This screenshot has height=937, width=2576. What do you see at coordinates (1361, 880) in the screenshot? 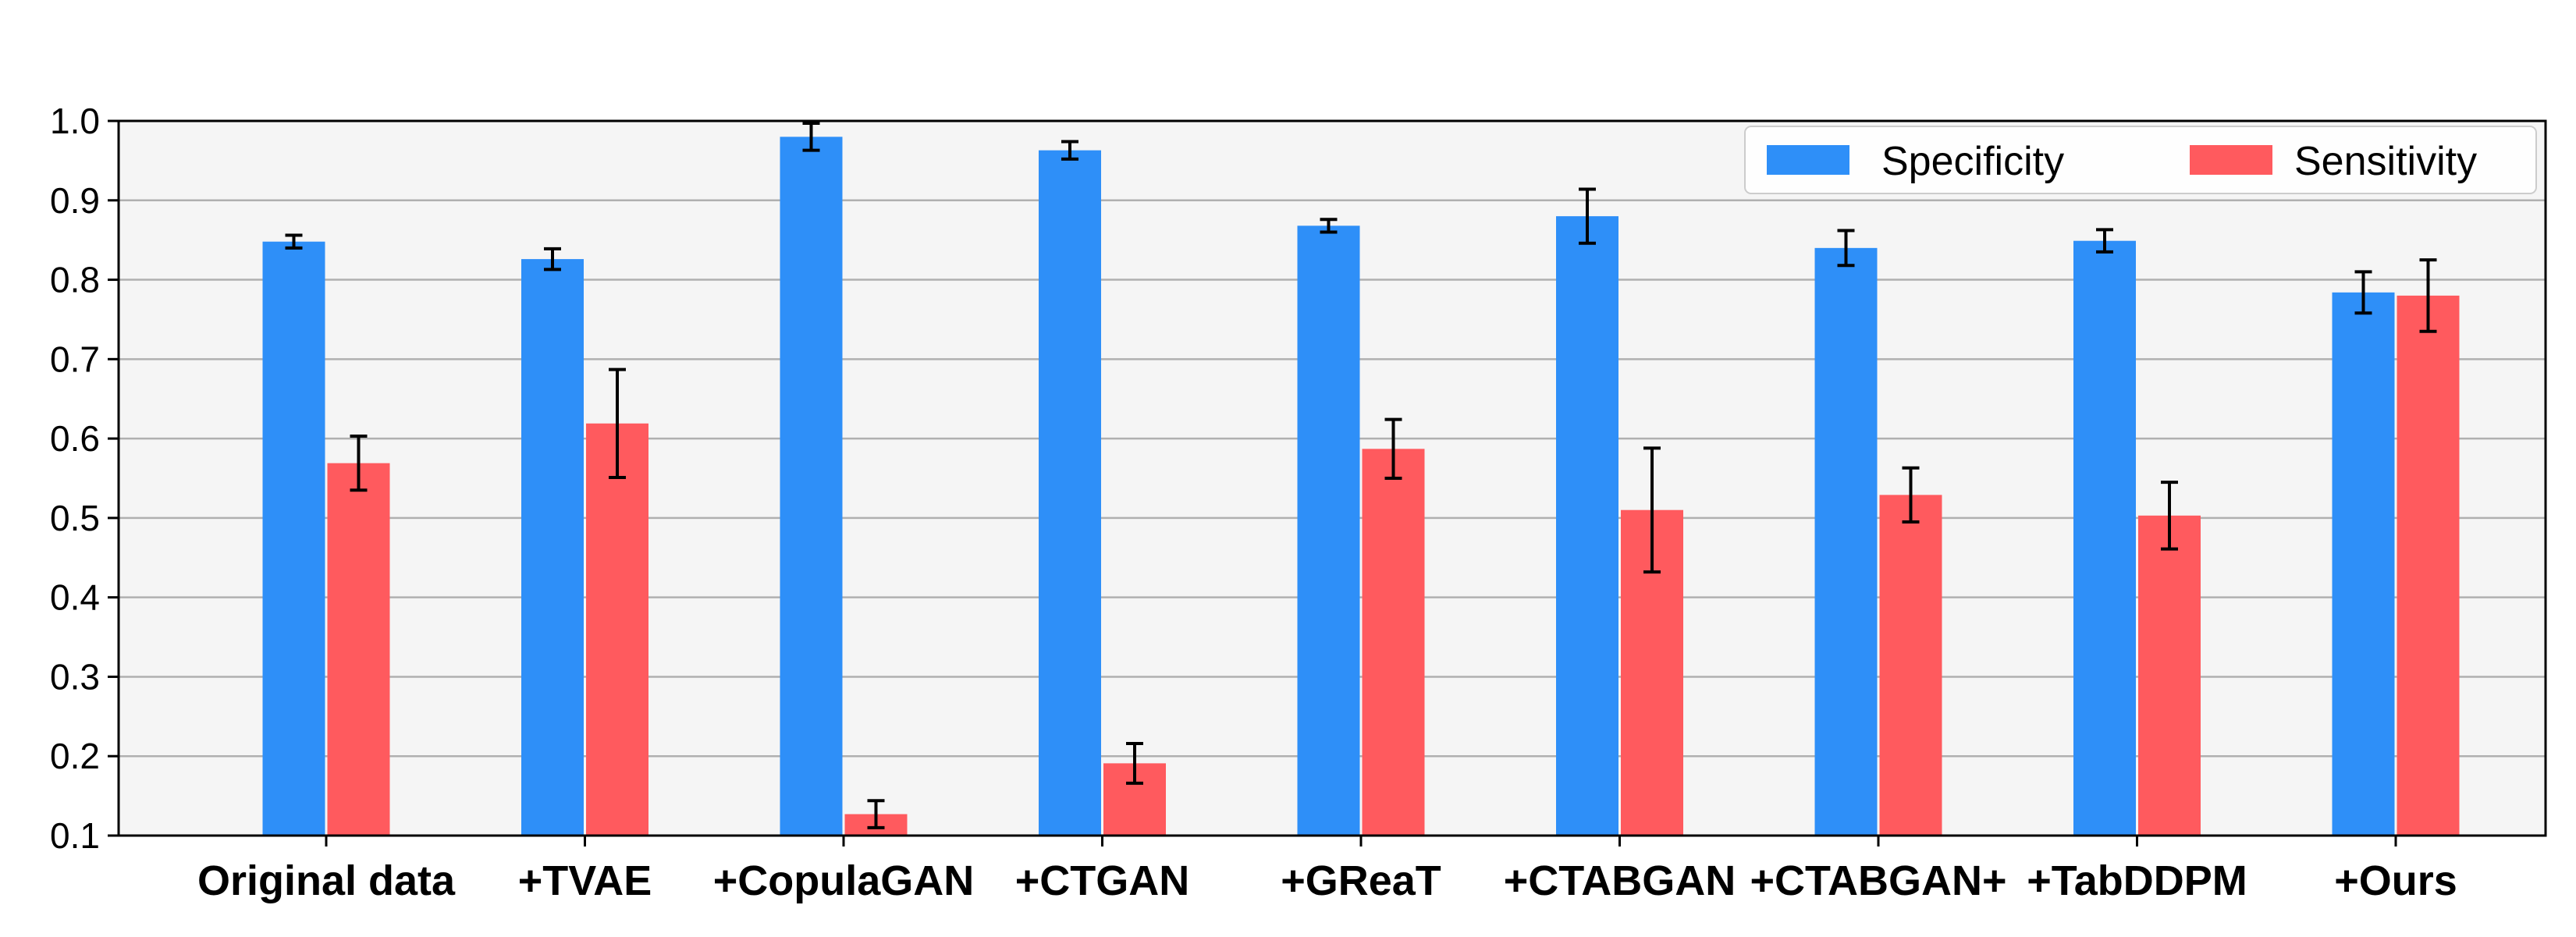
I see `x-tick-label: +GReaT` at bounding box center [1361, 880].